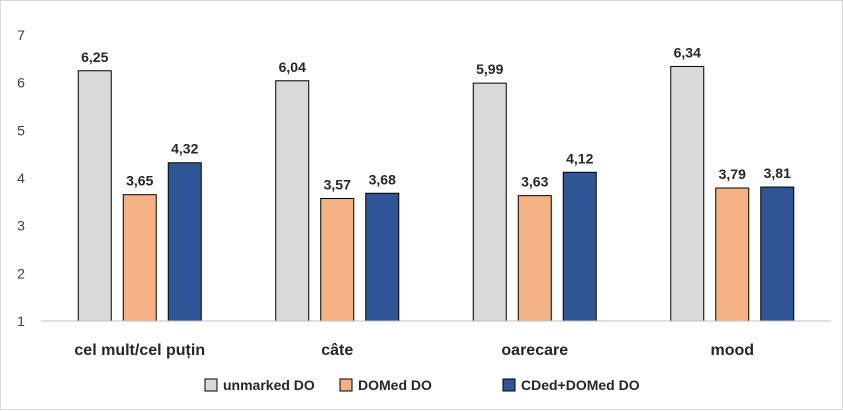 The width and height of the screenshot is (843, 411). I want to click on category-label: oarecare, so click(534, 350).